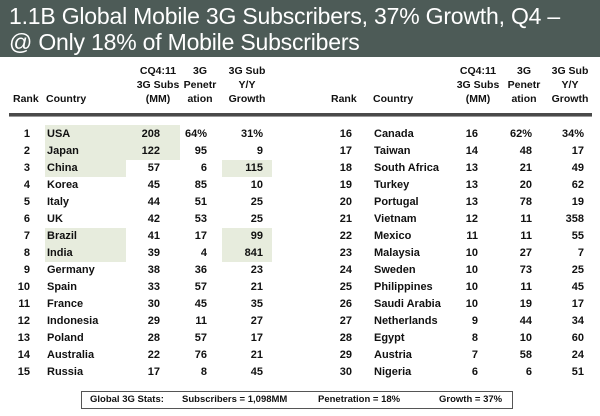 The height and width of the screenshot is (416, 600). What do you see at coordinates (472, 236) in the screenshot?
I see `subs-cell: 11` at bounding box center [472, 236].